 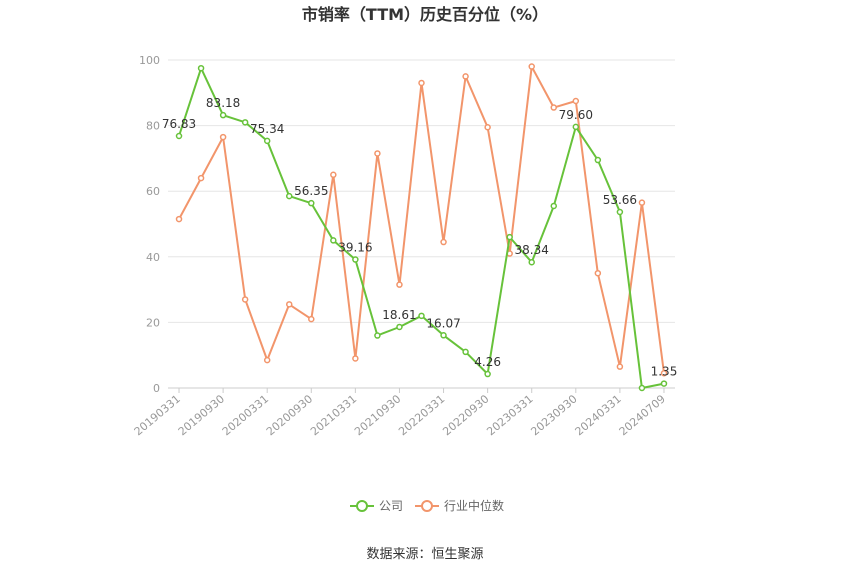 What do you see at coordinates (391, 506) in the screenshot?
I see `legend-label: 公司` at bounding box center [391, 506].